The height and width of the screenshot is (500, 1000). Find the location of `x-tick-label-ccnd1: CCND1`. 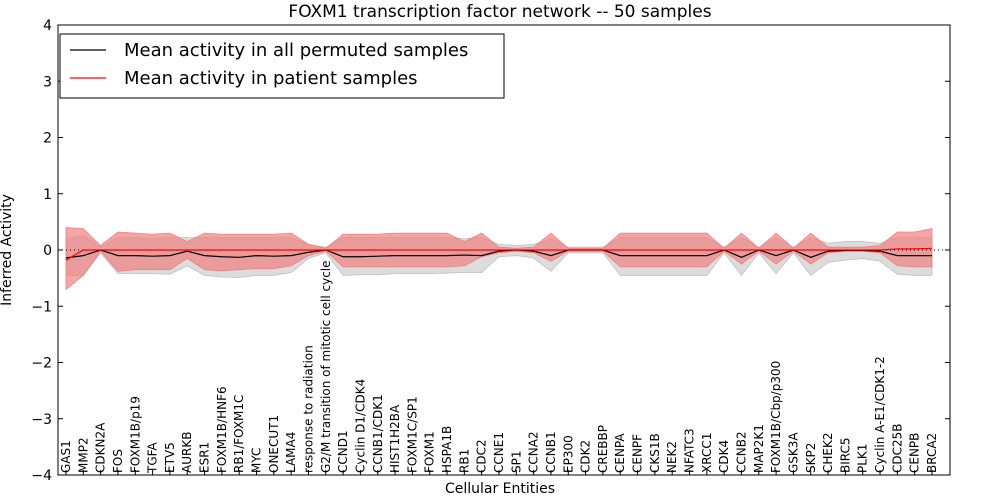

x-tick-label-ccnd1: CCND1 is located at coordinates (343, 451).